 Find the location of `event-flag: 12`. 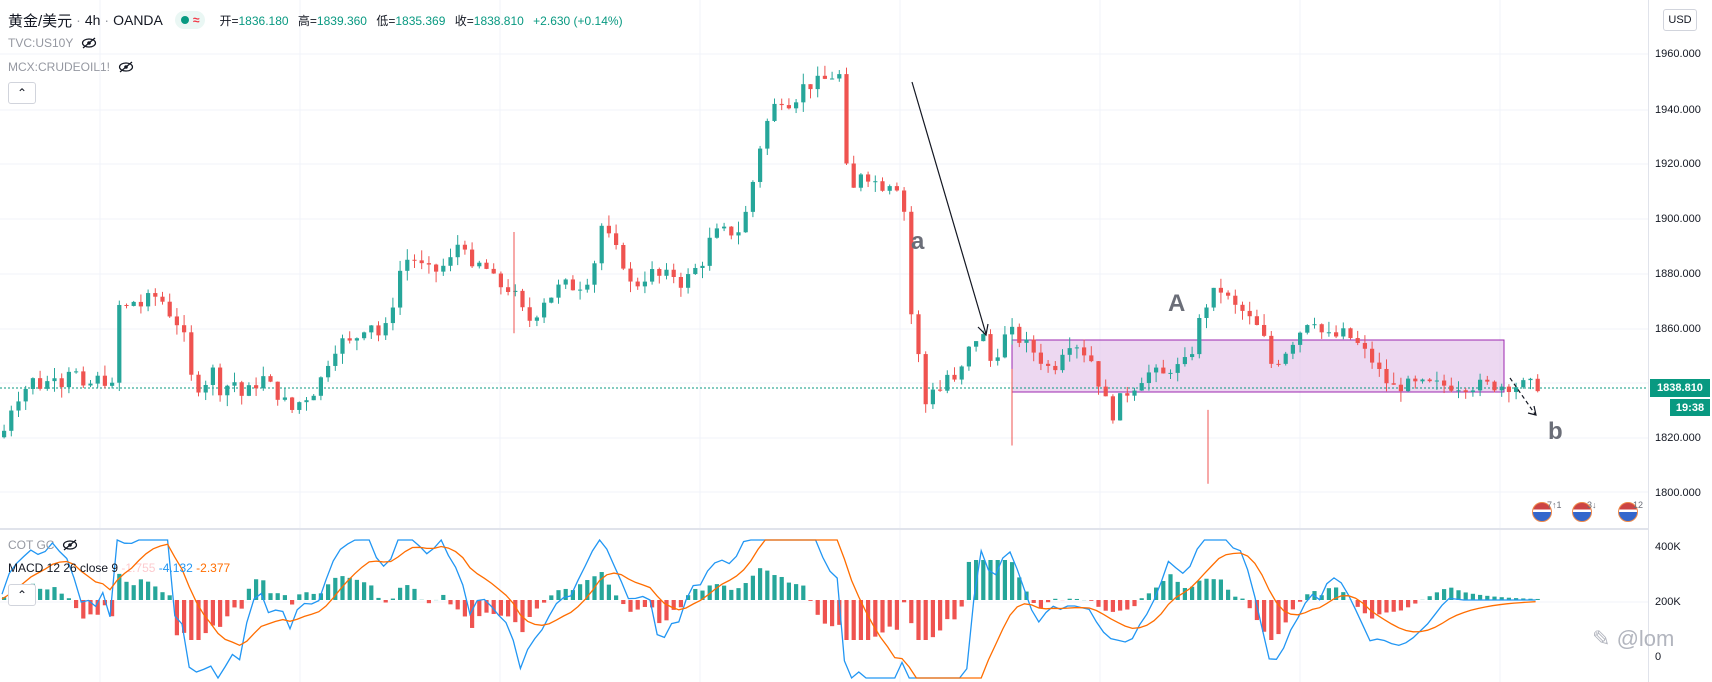

event-flag: 12 is located at coordinates (1633, 512).